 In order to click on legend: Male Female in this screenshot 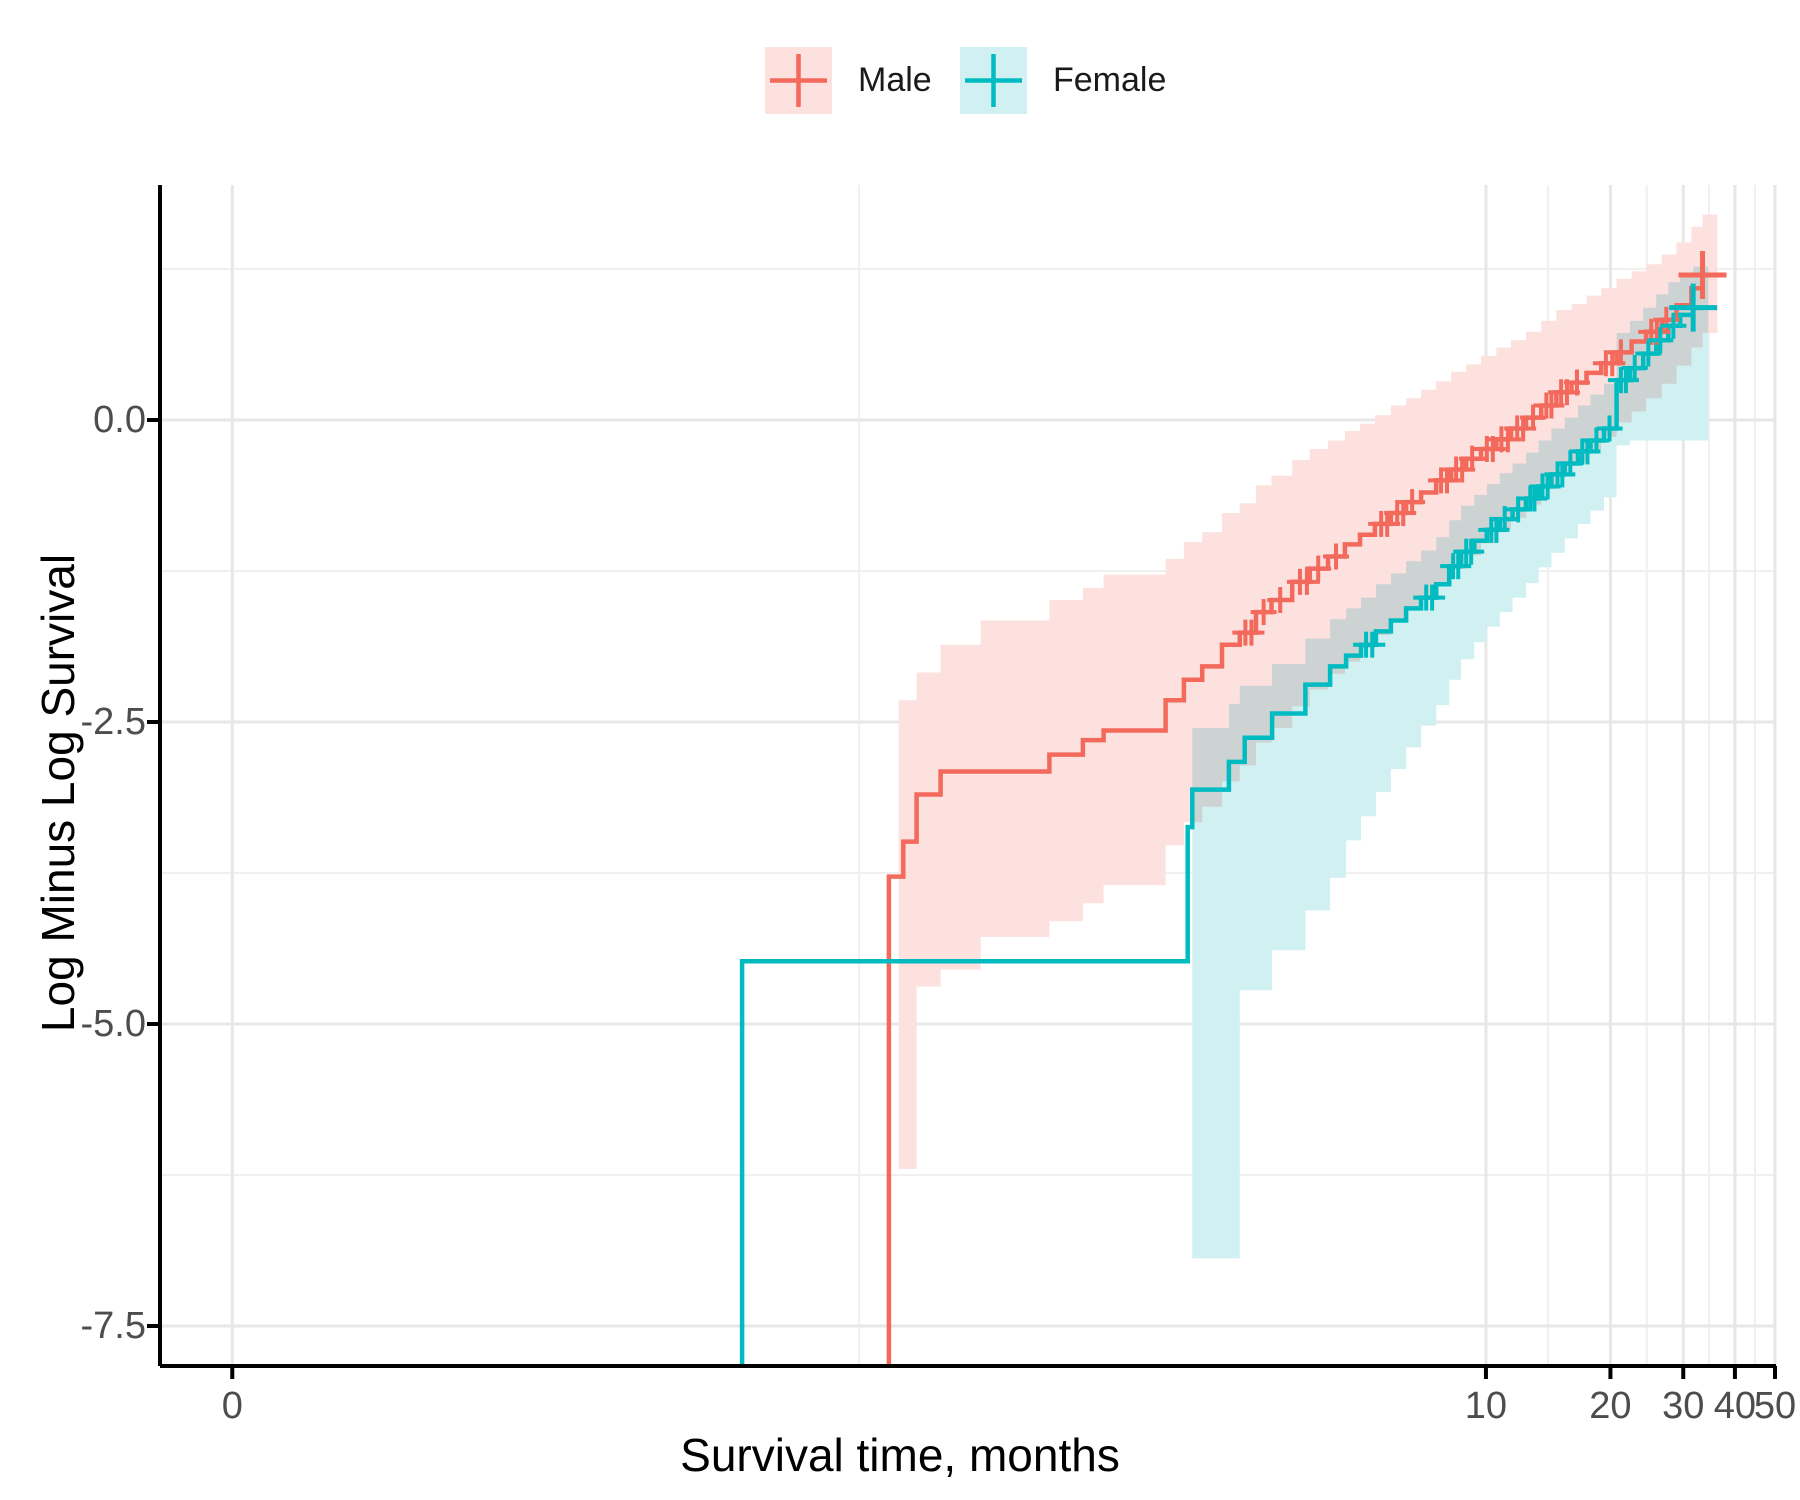, I will do `click(900, 85)`.